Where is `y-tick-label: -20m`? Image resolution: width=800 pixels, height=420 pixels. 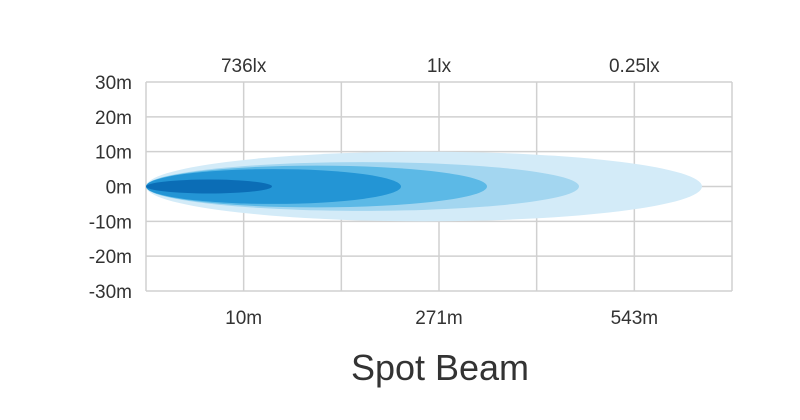 y-tick-label: -20m is located at coordinates (110, 257).